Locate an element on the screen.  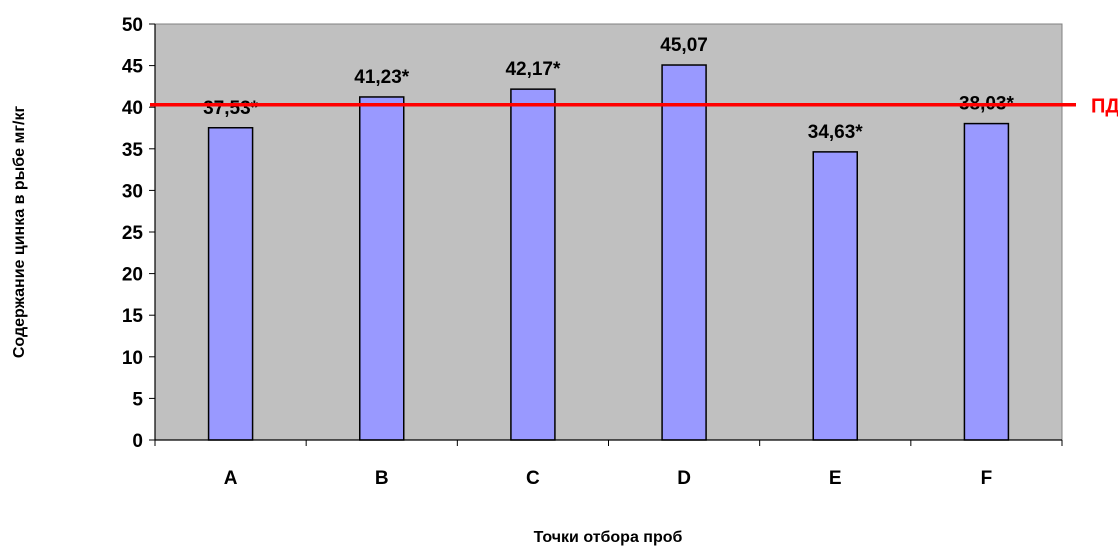
x-tick-label-D: D is located at coordinates (684, 478).